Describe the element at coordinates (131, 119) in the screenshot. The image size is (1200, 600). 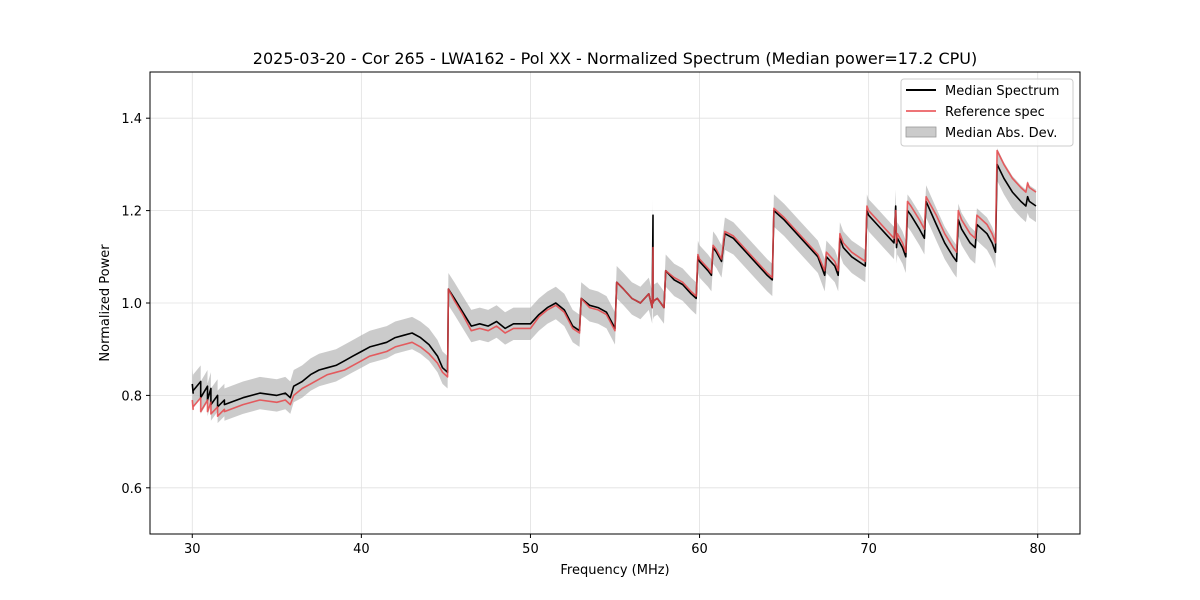
I see `y-tick-label: 1.4` at that location.